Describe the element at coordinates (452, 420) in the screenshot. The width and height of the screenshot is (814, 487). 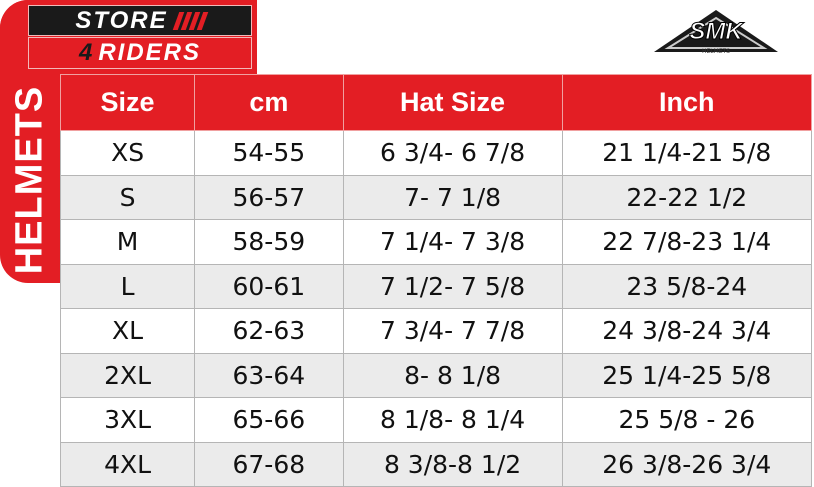
I see `cell-hat-size: 8 1/8- 8 1/4` at that location.